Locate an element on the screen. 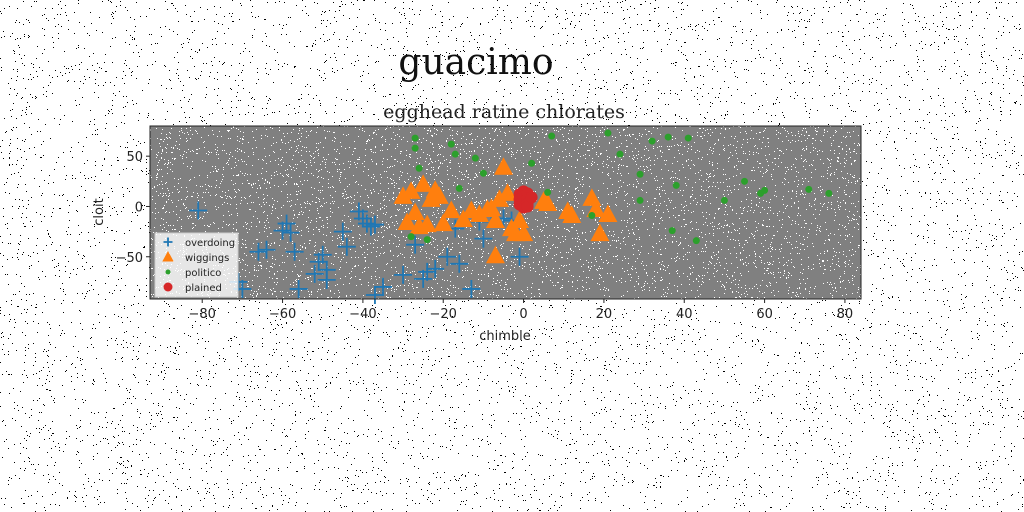 The height and width of the screenshot is (512, 1024). x-tick-label: −80 is located at coordinates (202, 314).